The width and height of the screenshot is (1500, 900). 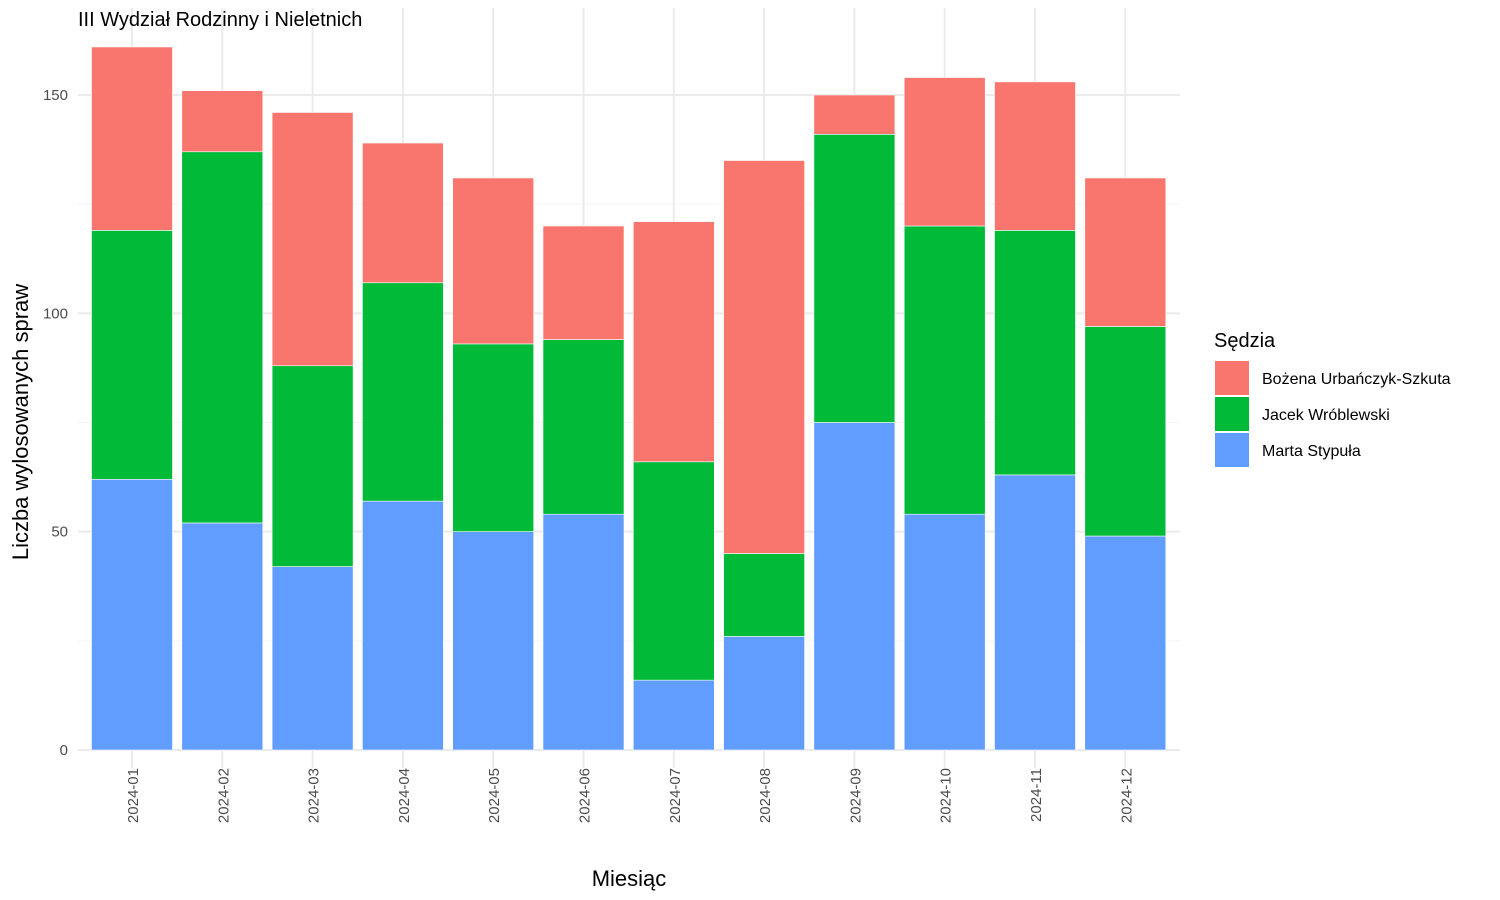 I want to click on x-tick-label: 2024-06, so click(x=585, y=795).